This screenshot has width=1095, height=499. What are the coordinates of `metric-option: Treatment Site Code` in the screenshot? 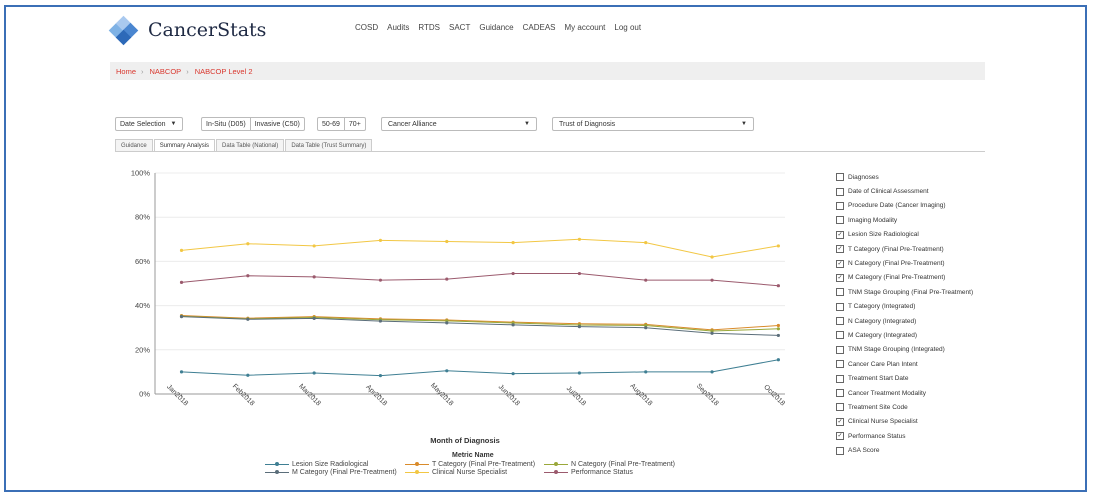 It's located at (904, 407).